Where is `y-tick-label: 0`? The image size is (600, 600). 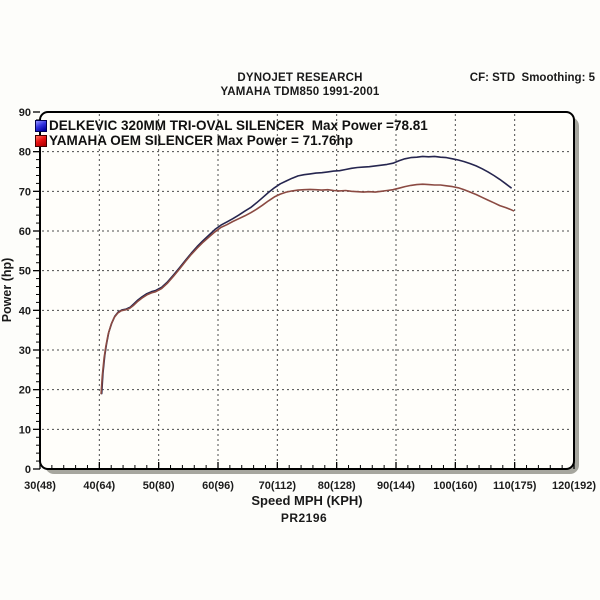
y-tick-label: 0 is located at coordinates (28, 470).